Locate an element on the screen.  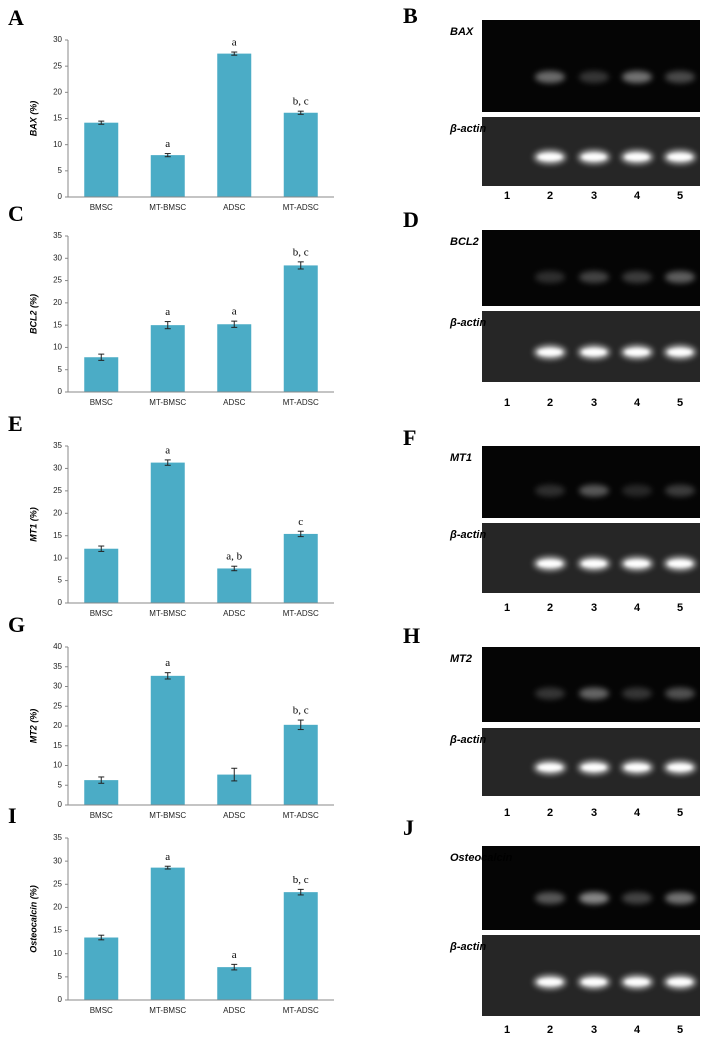
significance-label: b, c is located at coordinates (301, 252).